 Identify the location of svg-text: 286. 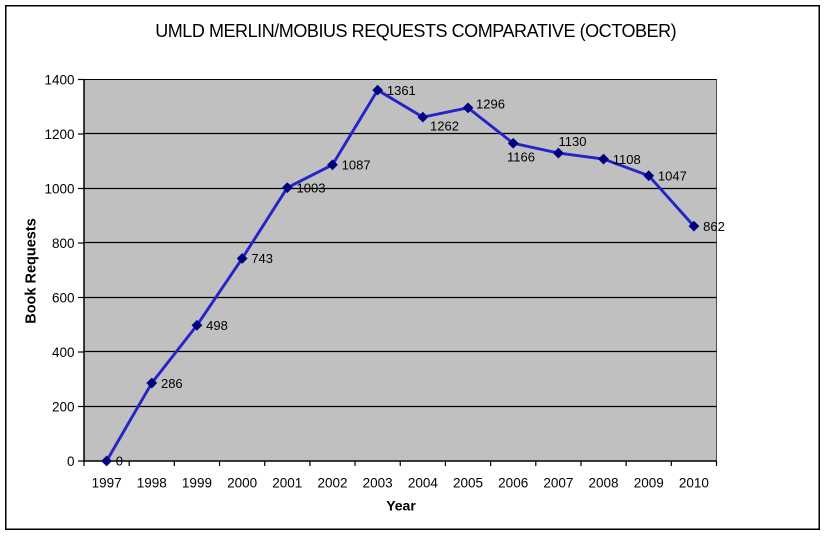
(172, 383).